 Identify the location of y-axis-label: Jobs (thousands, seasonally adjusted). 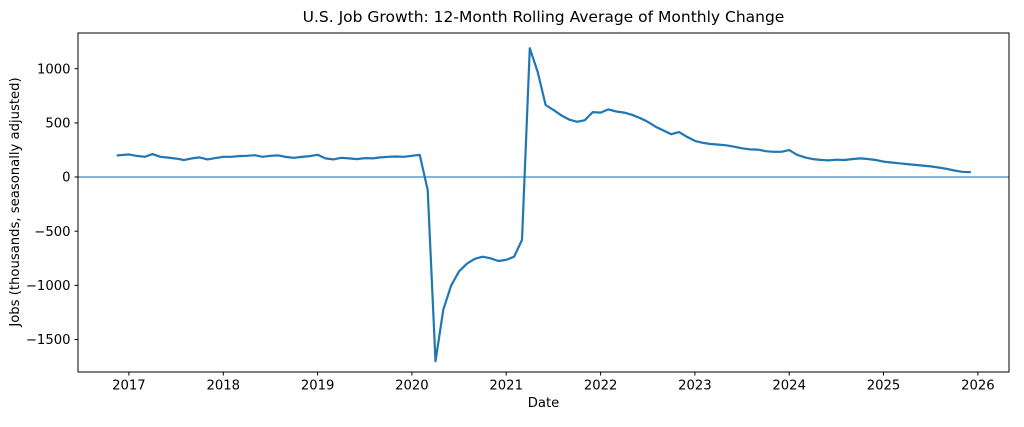
(15, 202).